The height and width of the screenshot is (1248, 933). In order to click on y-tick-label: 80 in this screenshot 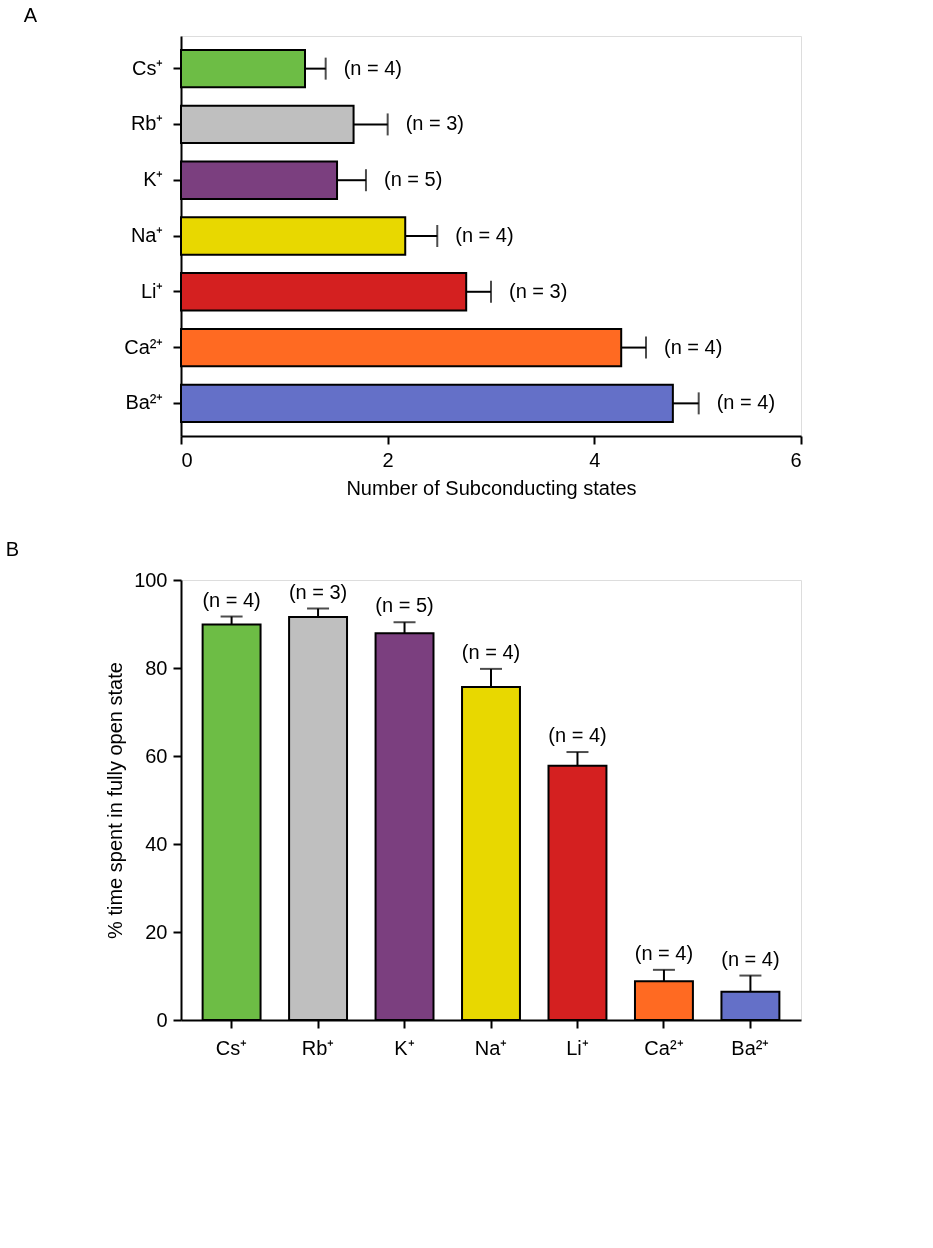, I will do `click(156, 667)`.